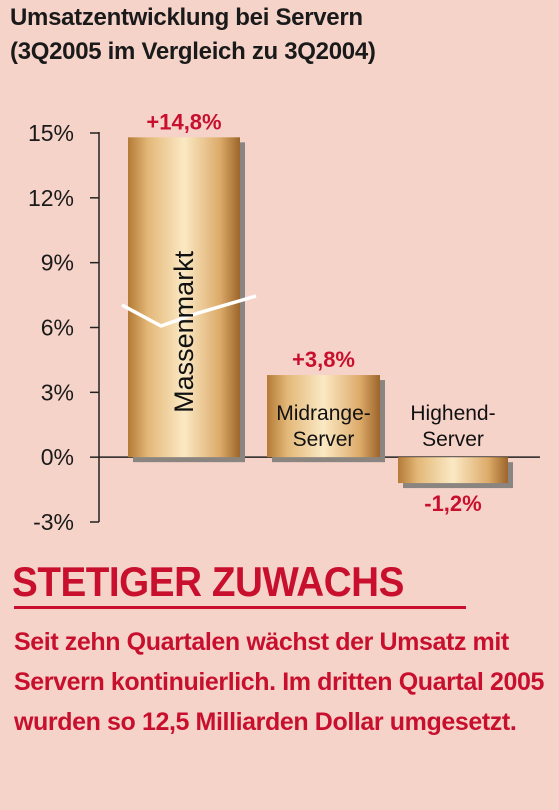 Image resolution: width=559 pixels, height=810 pixels. What do you see at coordinates (324, 439) in the screenshot?
I see `category-label-midrange-server-line2: Server` at bounding box center [324, 439].